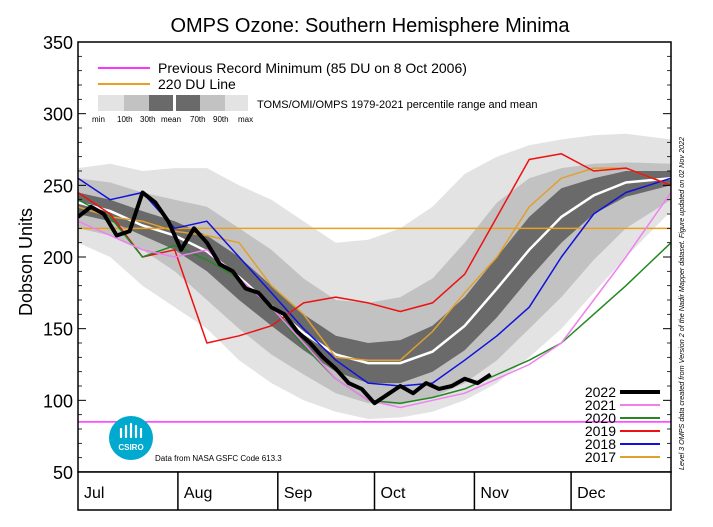 This screenshot has height=527, width=713. I want to click on pct-label-min: min, so click(98, 119).